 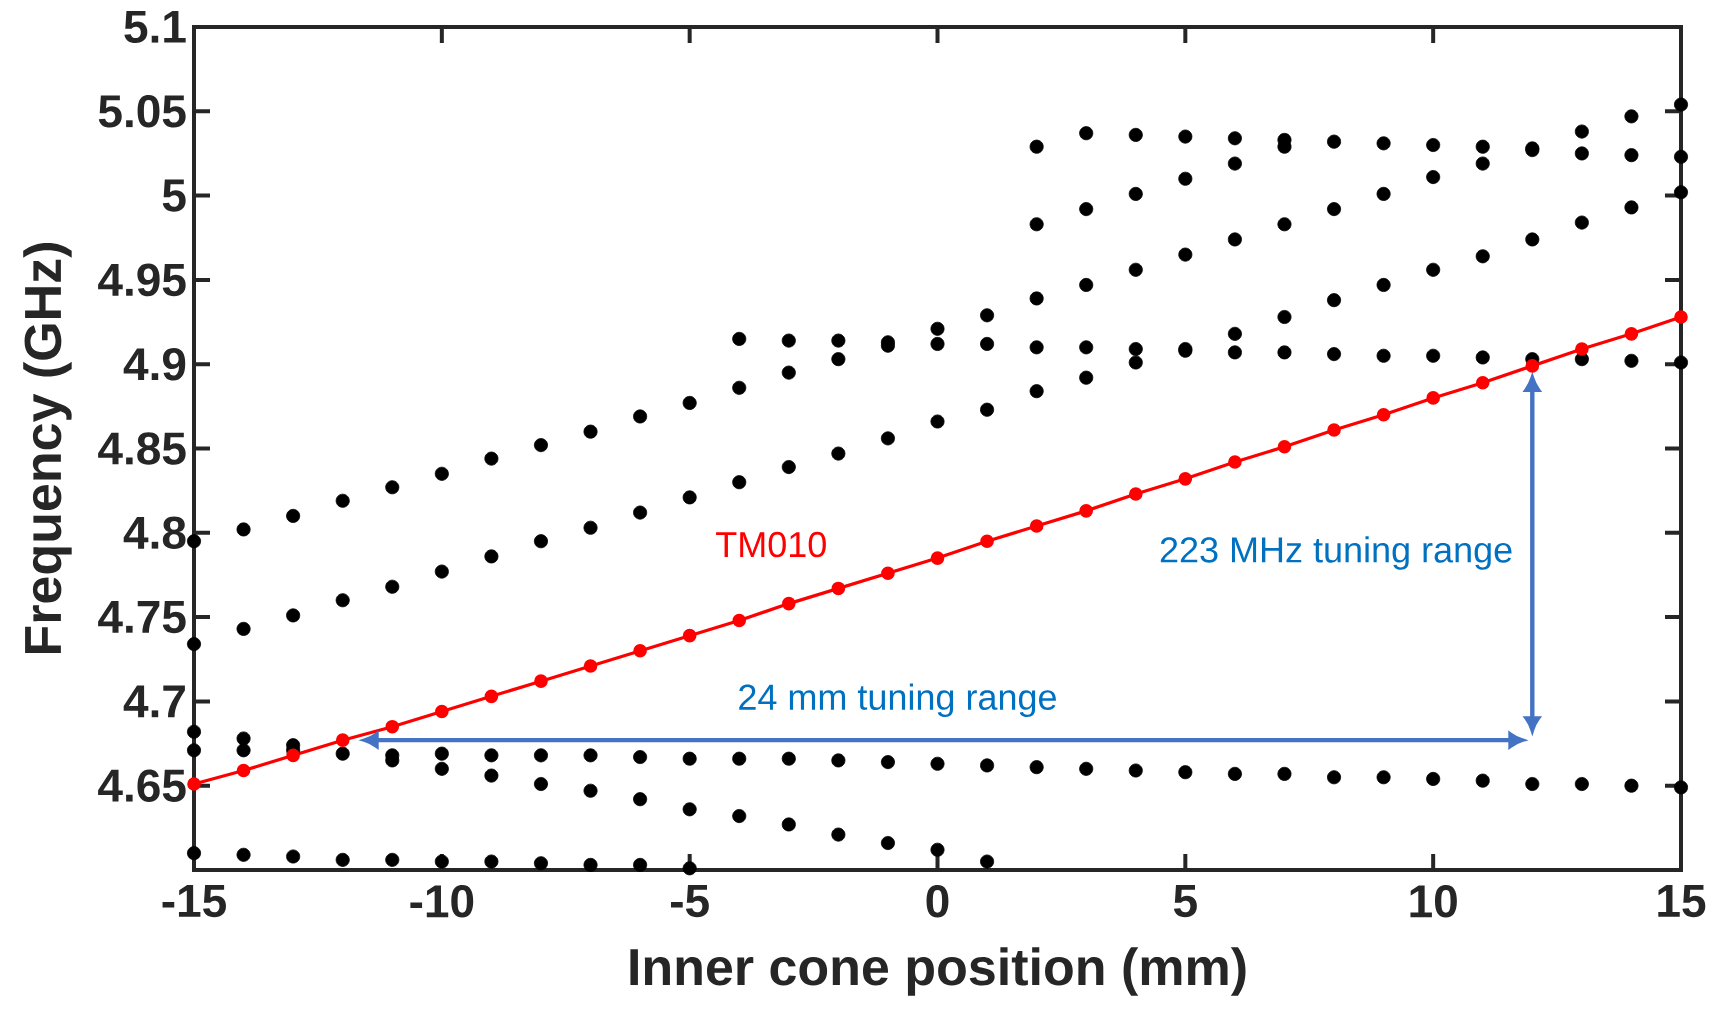 What do you see at coordinates (1336, 553) in the screenshot?
I see `annotation: 223 MHz tuning range` at bounding box center [1336, 553].